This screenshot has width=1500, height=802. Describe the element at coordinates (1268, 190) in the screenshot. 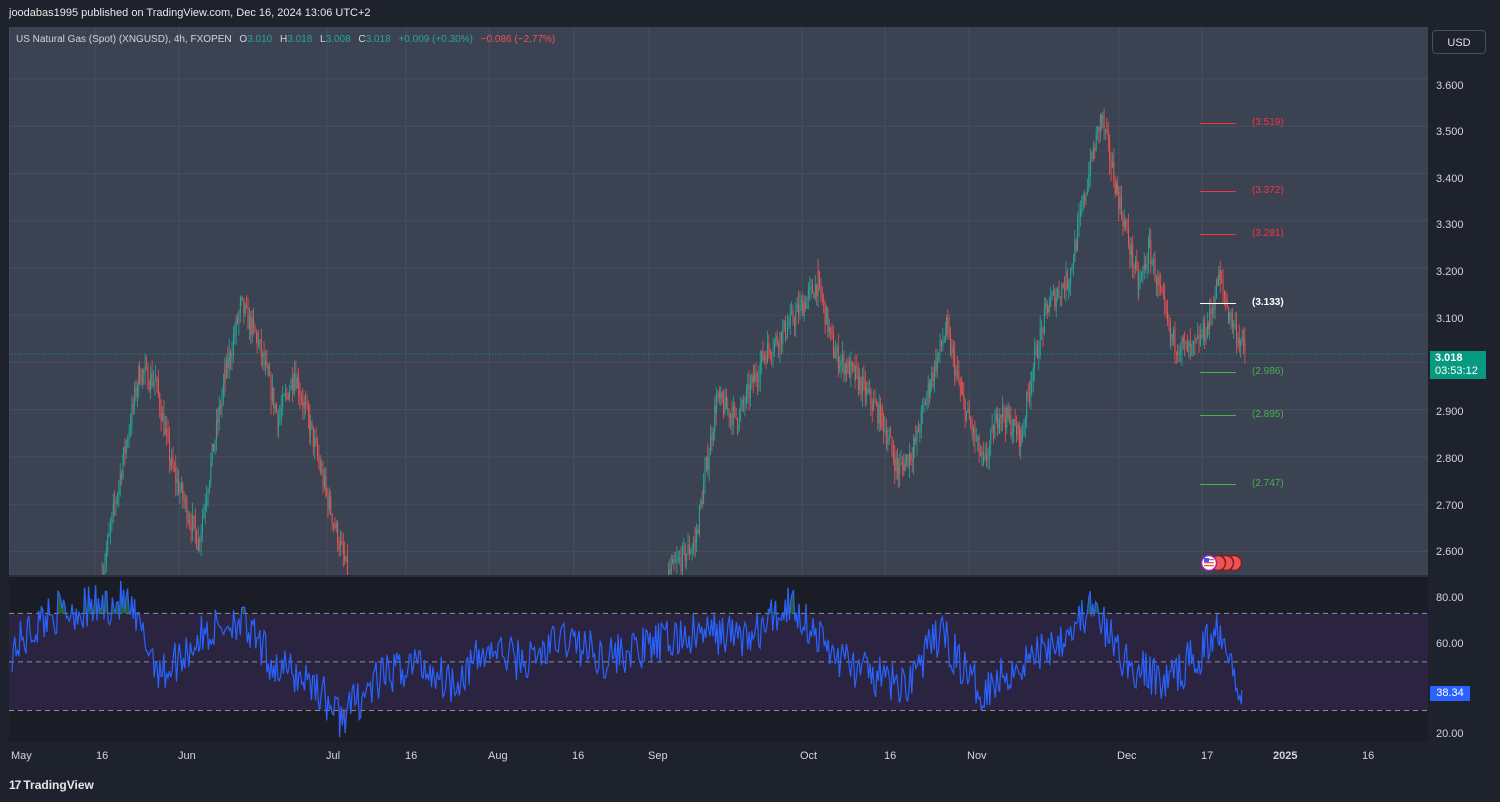

I see `level-label: (3.372)` at that location.